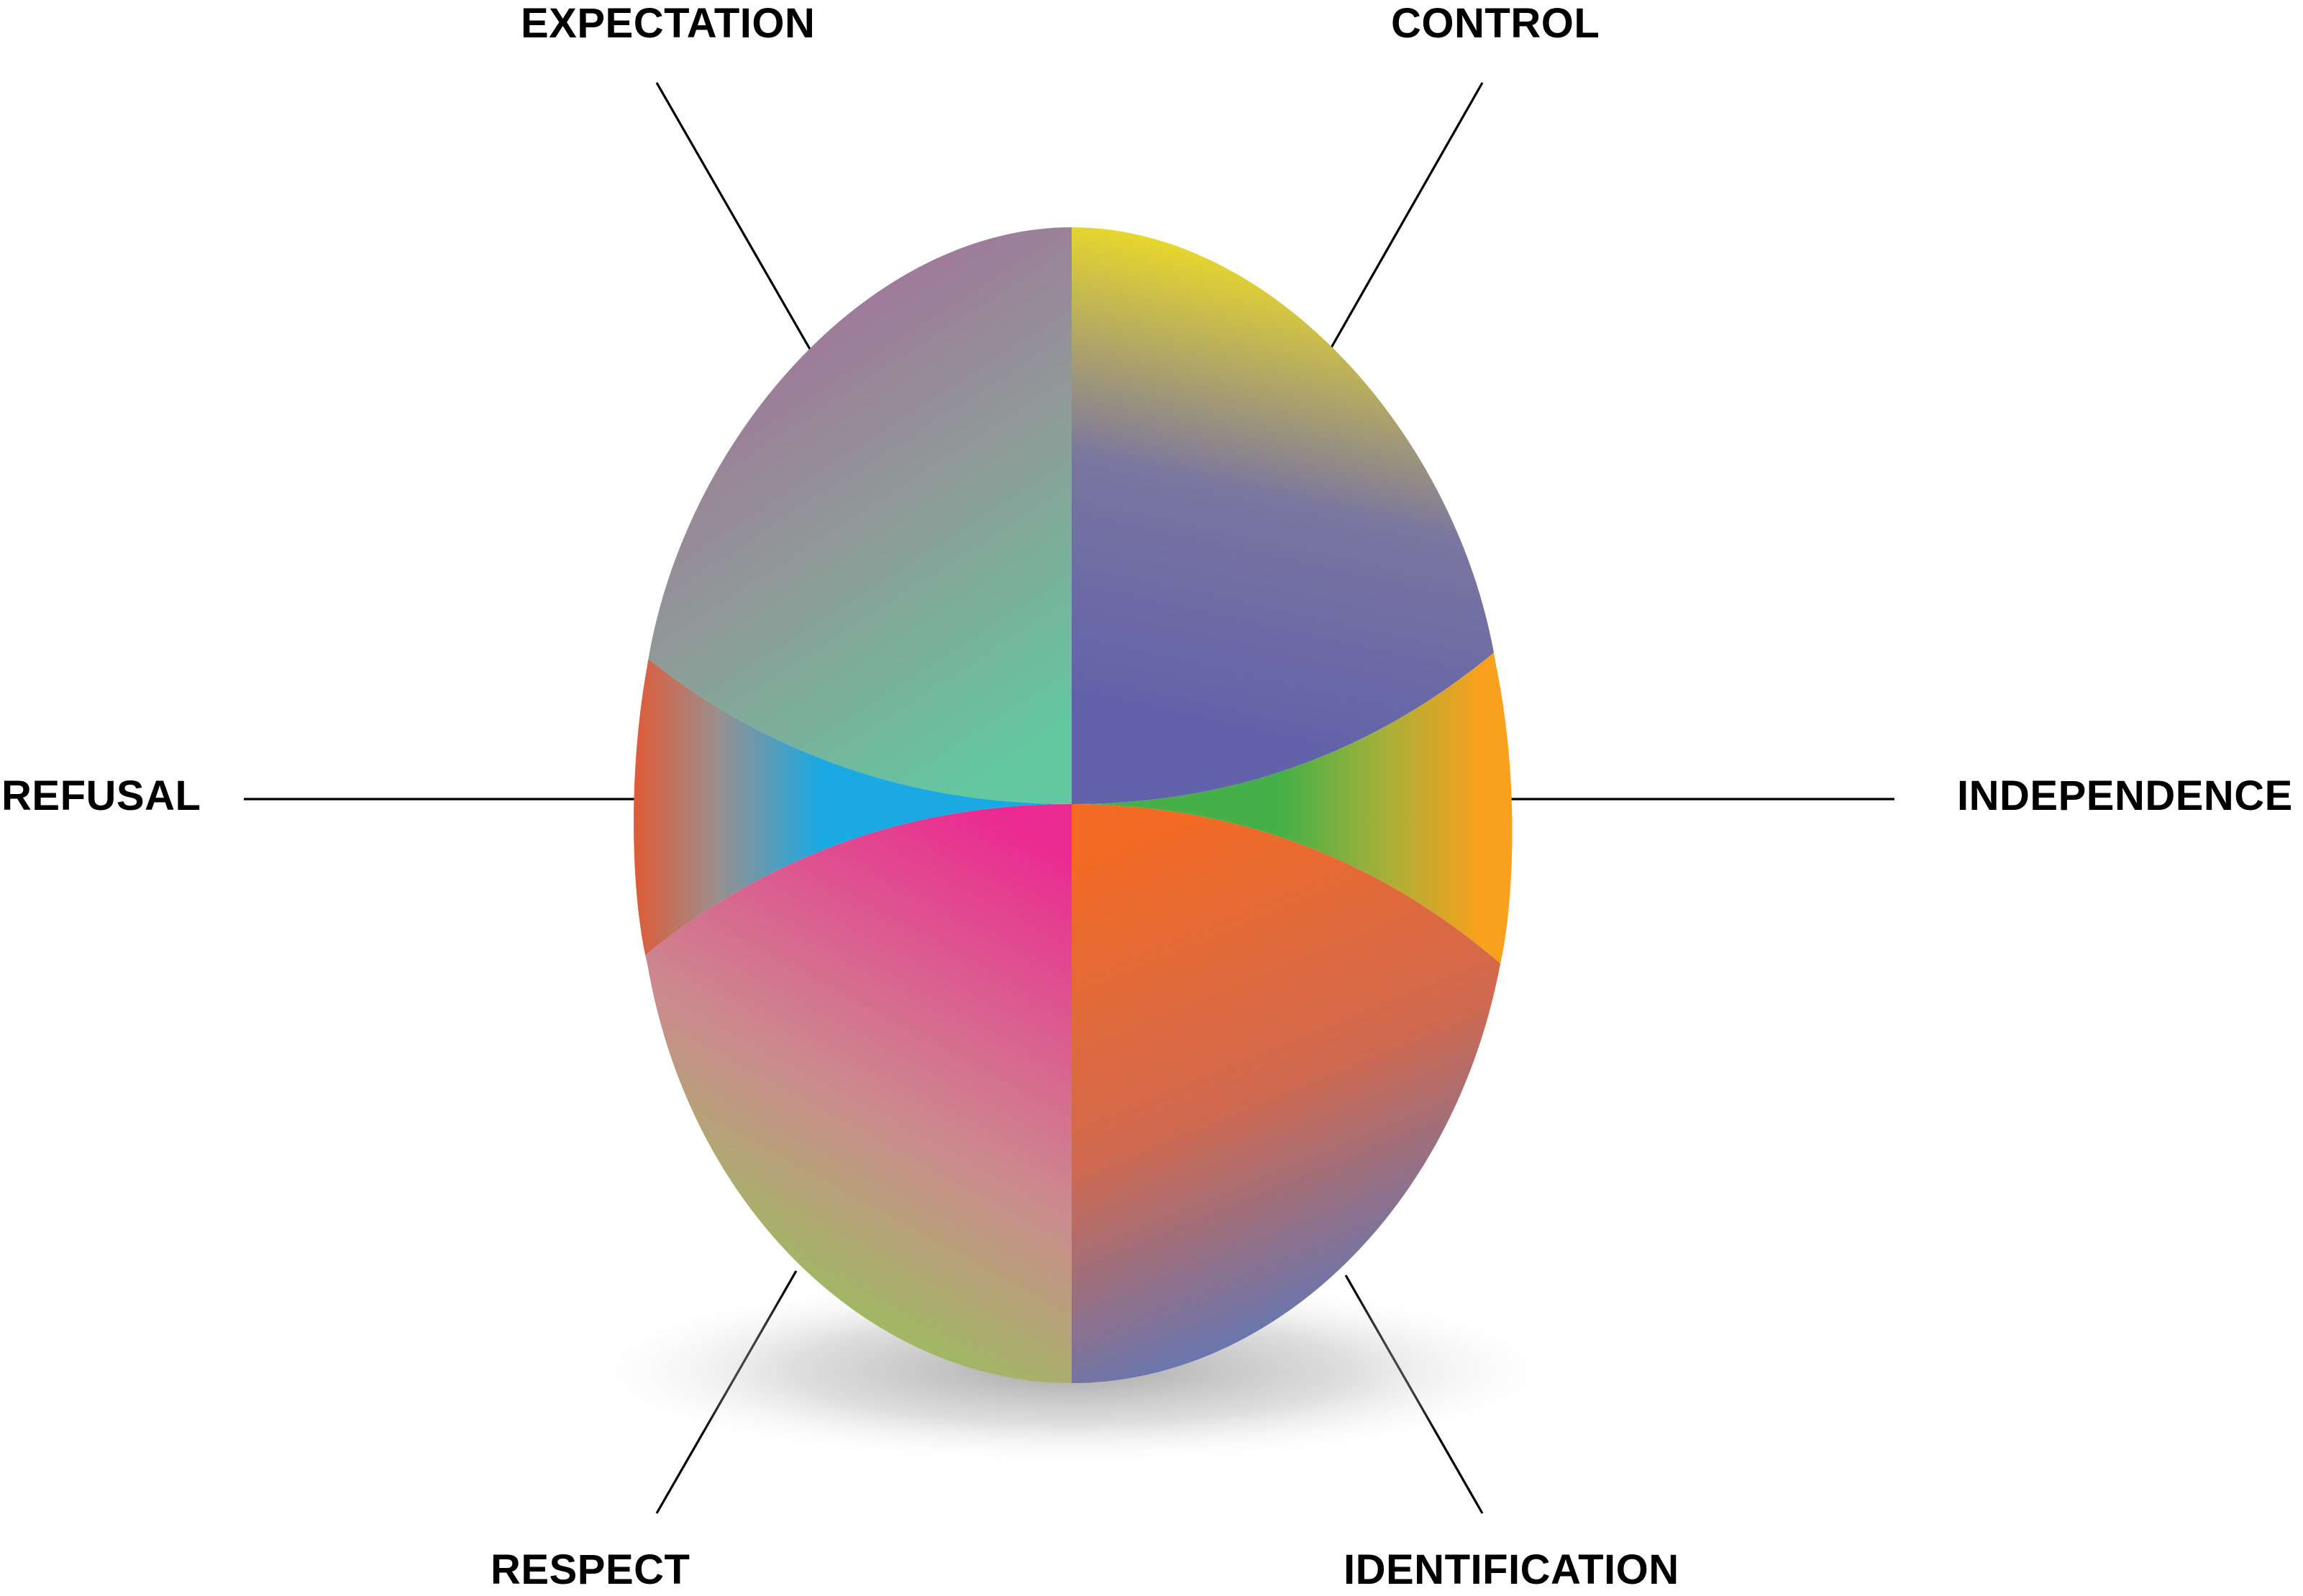 This screenshot has width=2303, height=1596. Describe the element at coordinates (1495, 23) in the screenshot. I see `label-control: CONTROL` at that location.